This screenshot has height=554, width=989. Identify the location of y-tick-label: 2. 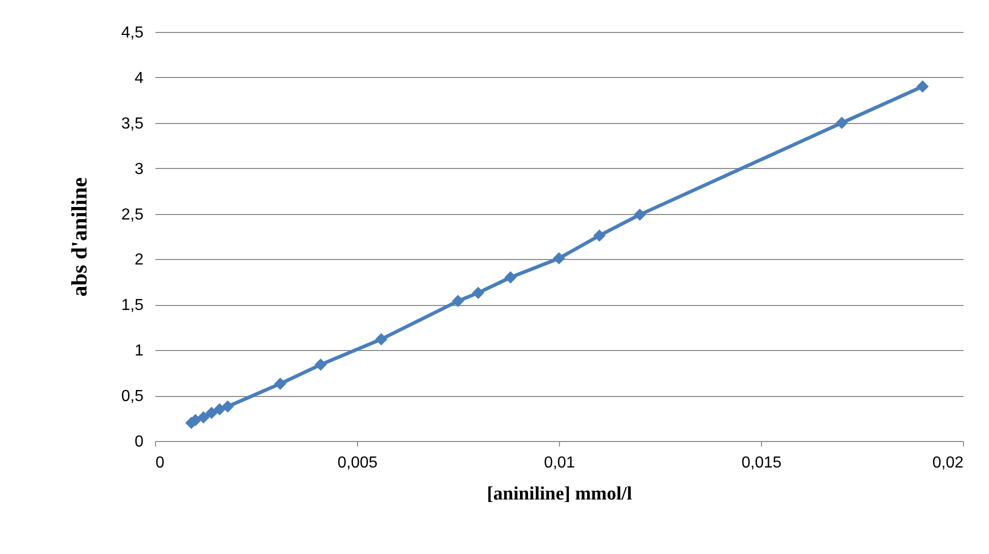
(139, 260).